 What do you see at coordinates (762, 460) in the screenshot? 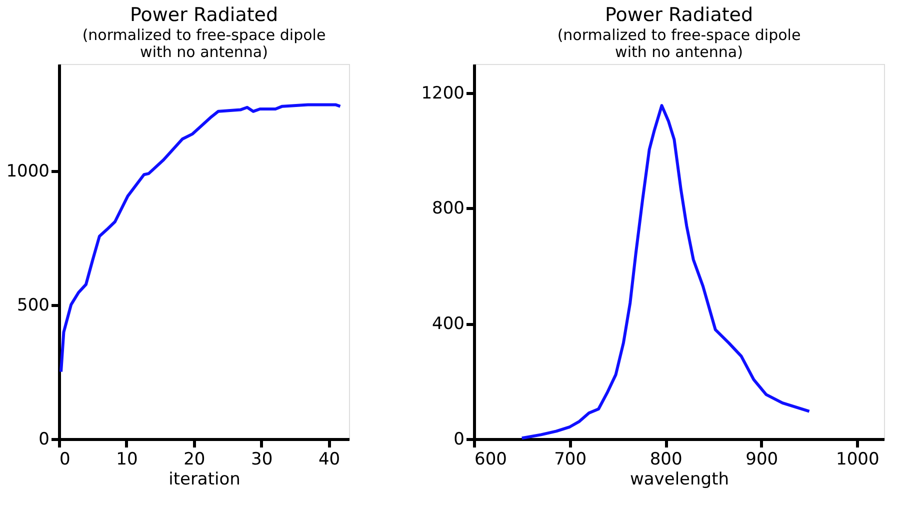
I see `x-tick-label: 900` at bounding box center [762, 460].